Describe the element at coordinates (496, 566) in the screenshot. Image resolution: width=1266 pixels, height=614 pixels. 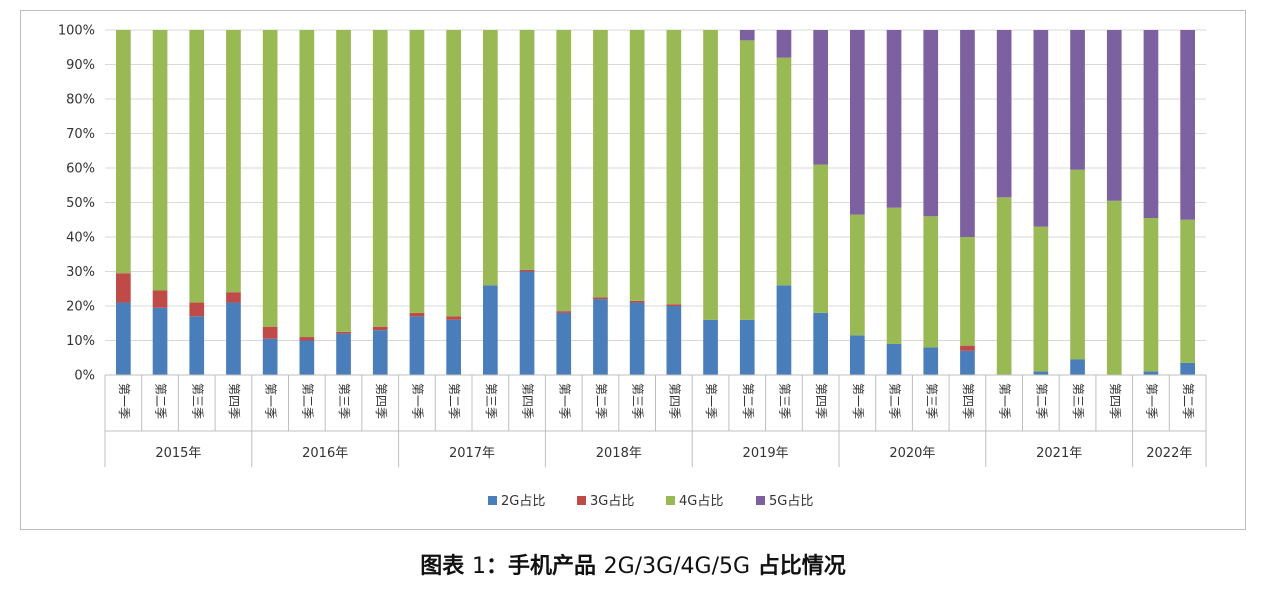
I see `caption-colon: ：` at that location.